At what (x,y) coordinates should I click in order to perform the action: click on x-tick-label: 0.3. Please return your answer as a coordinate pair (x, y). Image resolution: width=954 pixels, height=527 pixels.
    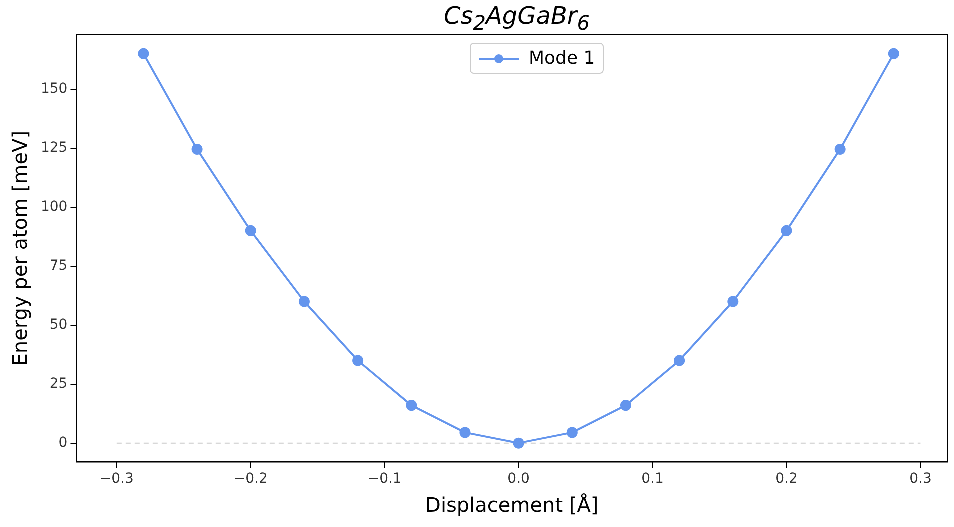
    Looking at the image, I should click on (921, 479).